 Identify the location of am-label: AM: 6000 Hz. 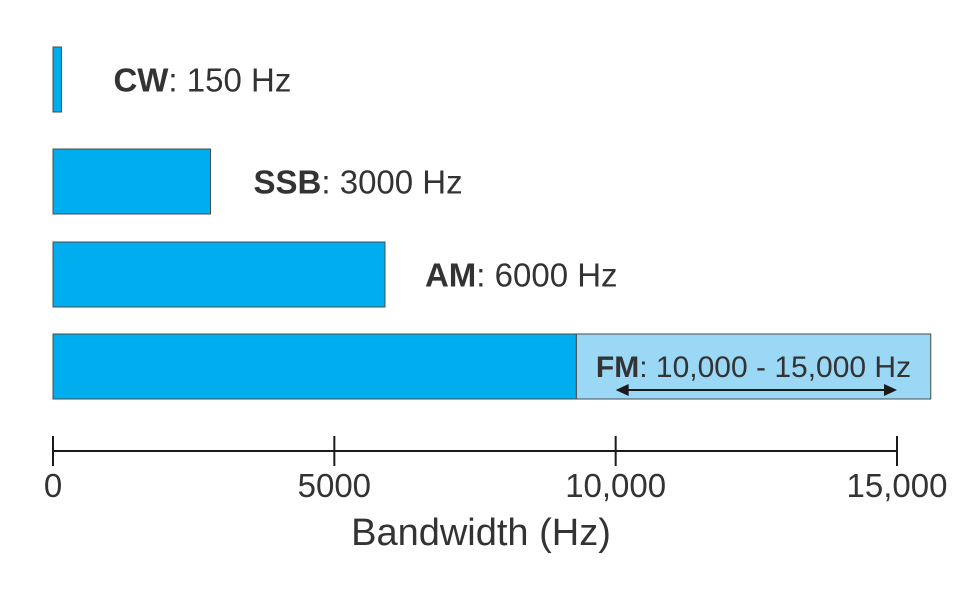
(521, 275).